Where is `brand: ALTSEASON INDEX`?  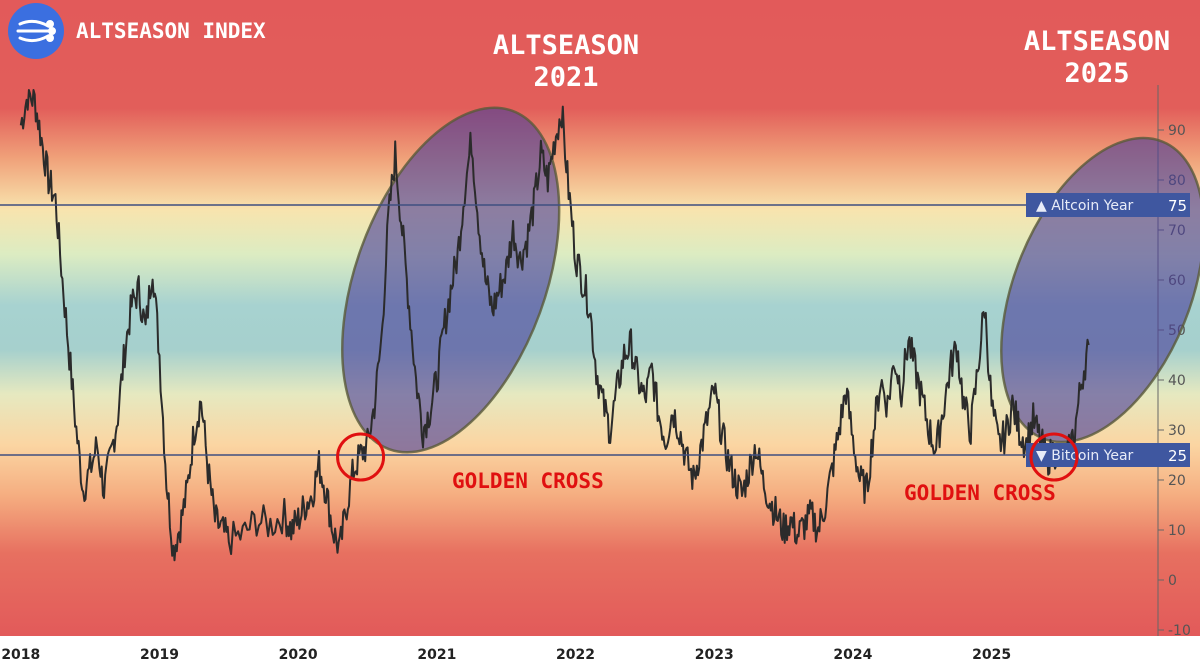 brand: ALTSEASON INDEX is located at coordinates (137, 31).